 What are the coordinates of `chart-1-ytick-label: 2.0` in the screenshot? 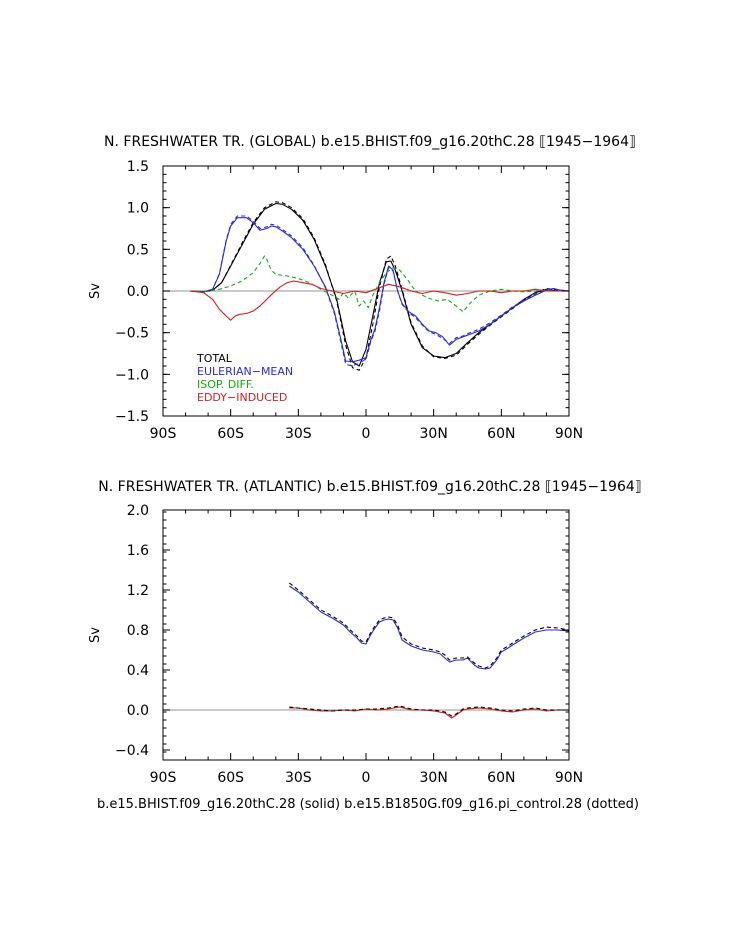 It's located at (138, 511).